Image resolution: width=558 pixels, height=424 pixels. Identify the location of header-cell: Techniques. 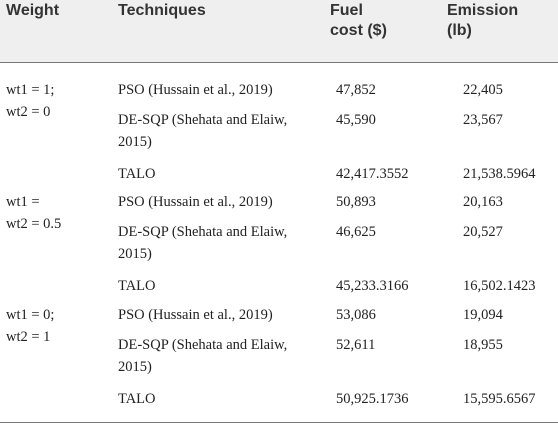
(162, 10).